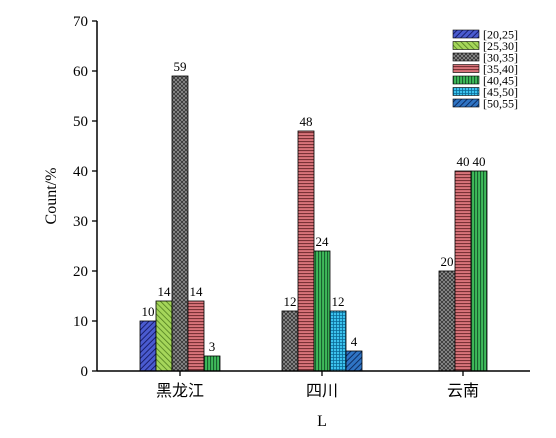 Image resolution: width=556 pixels, height=438 pixels. I want to click on x-tick-label: 云南, so click(463, 391).